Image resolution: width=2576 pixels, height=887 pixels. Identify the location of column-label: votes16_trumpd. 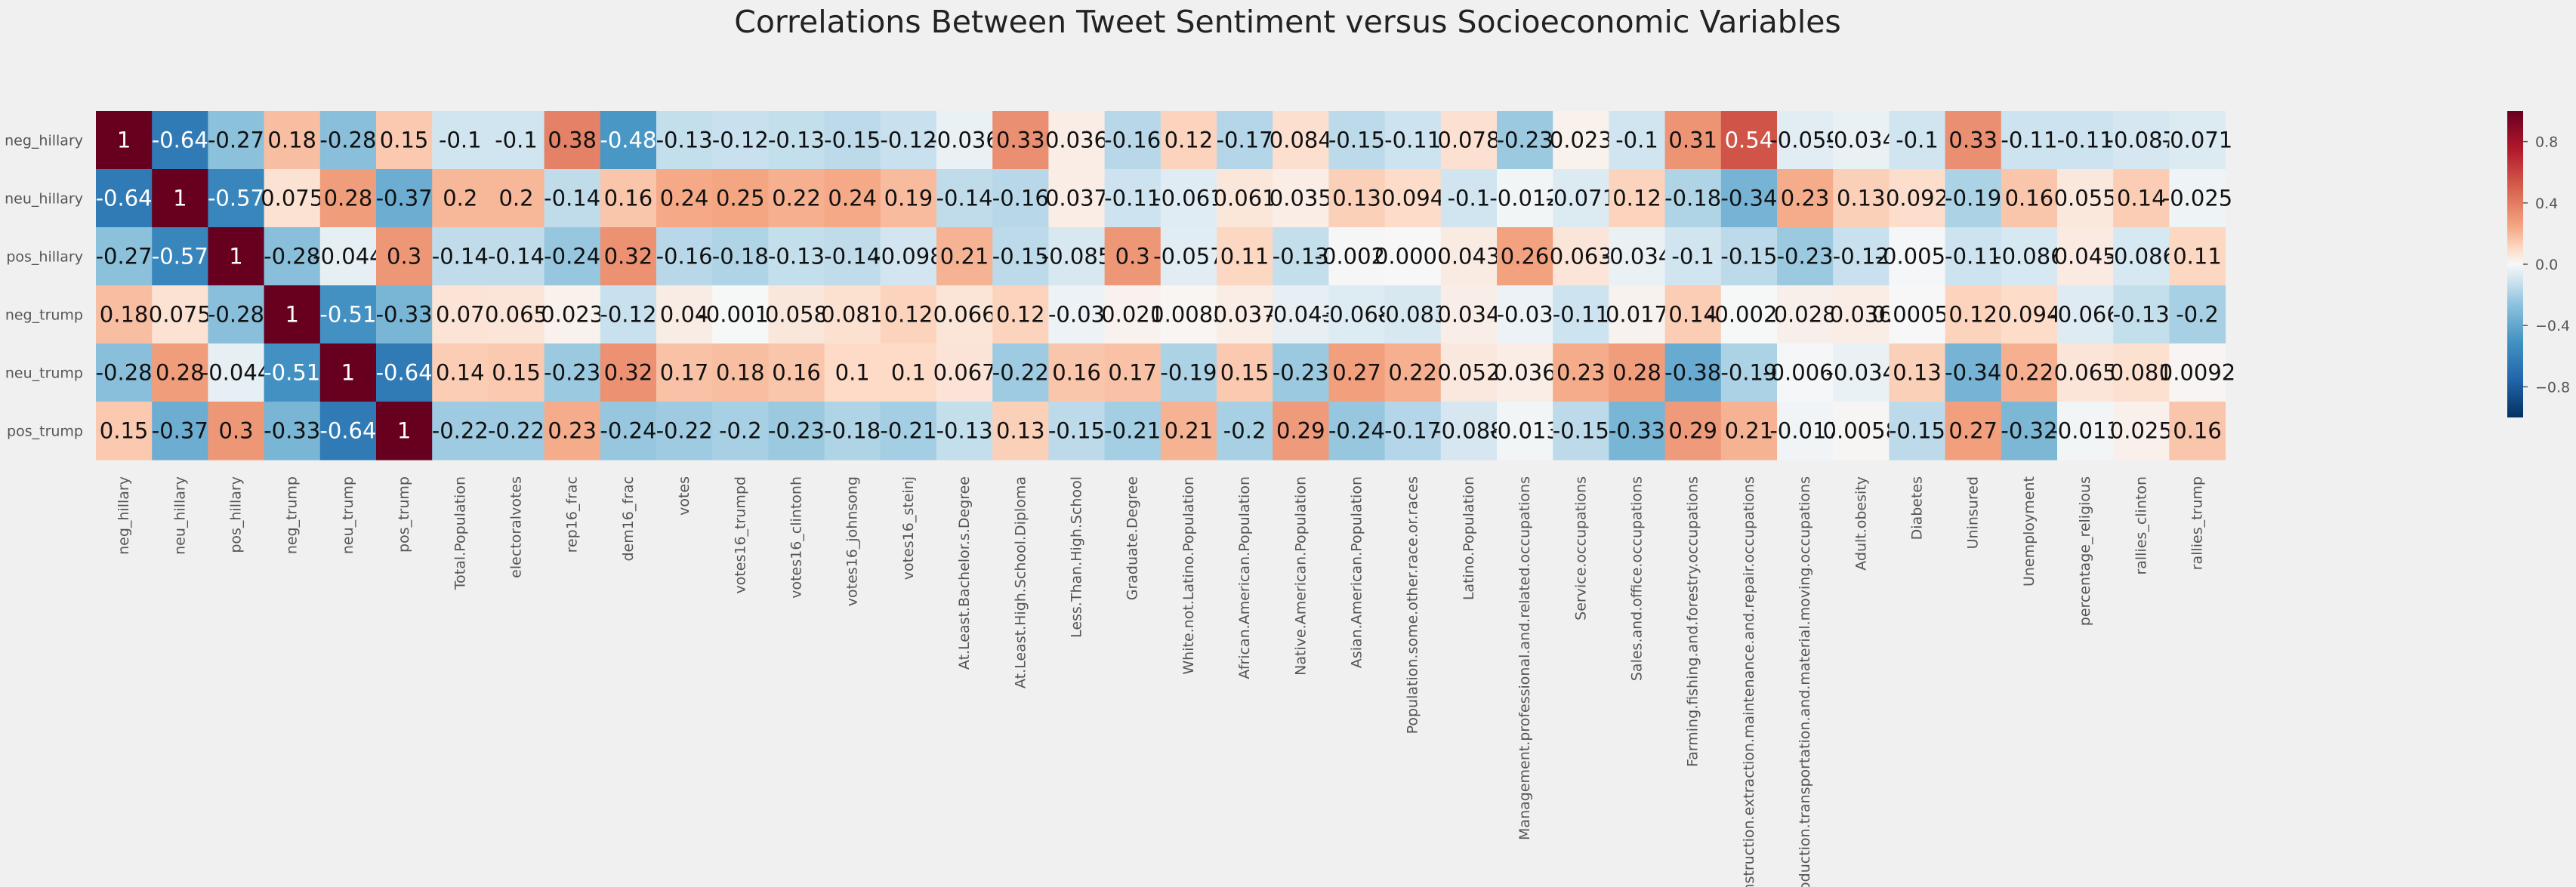
(740, 535).